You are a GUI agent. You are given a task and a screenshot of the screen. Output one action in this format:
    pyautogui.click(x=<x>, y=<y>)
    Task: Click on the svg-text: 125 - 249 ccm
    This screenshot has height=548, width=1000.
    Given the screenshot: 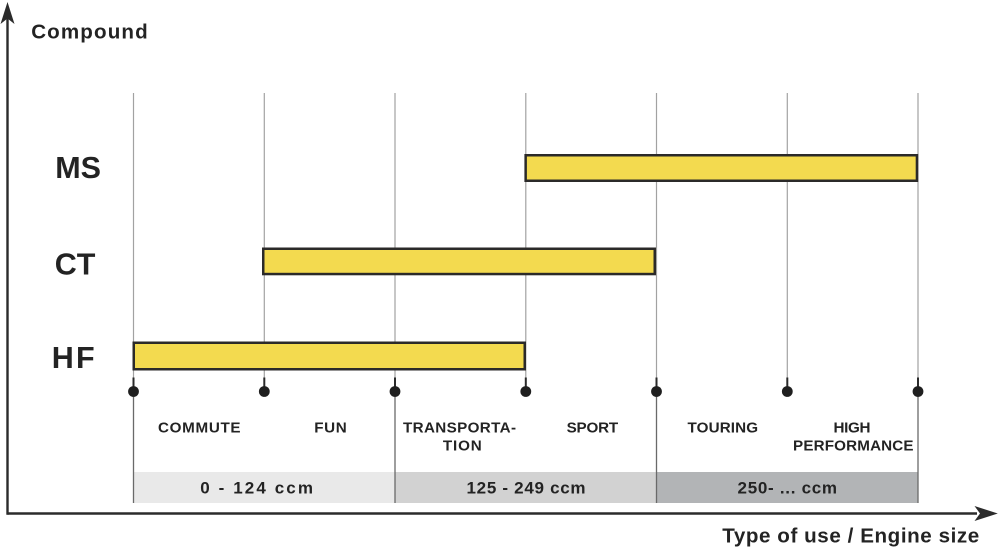 What is the action you would take?
    pyautogui.click(x=526, y=488)
    